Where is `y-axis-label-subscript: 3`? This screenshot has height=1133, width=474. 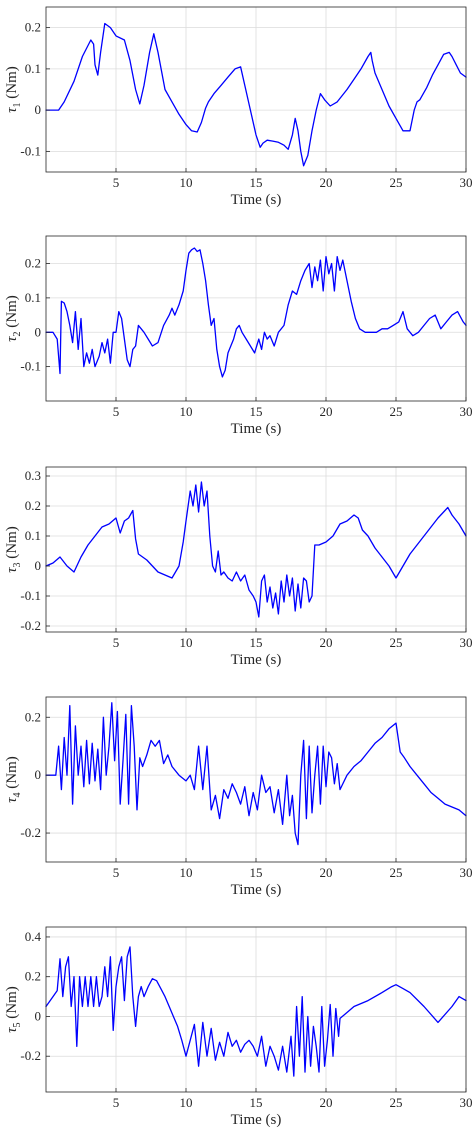
y-axis-label-subscript: 3 is located at coordinates (17, 564).